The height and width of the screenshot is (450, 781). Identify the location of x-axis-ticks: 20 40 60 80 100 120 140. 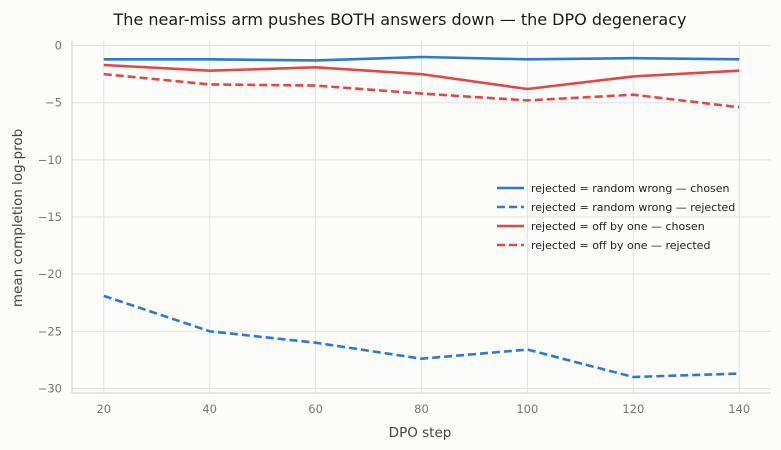
(423, 409).